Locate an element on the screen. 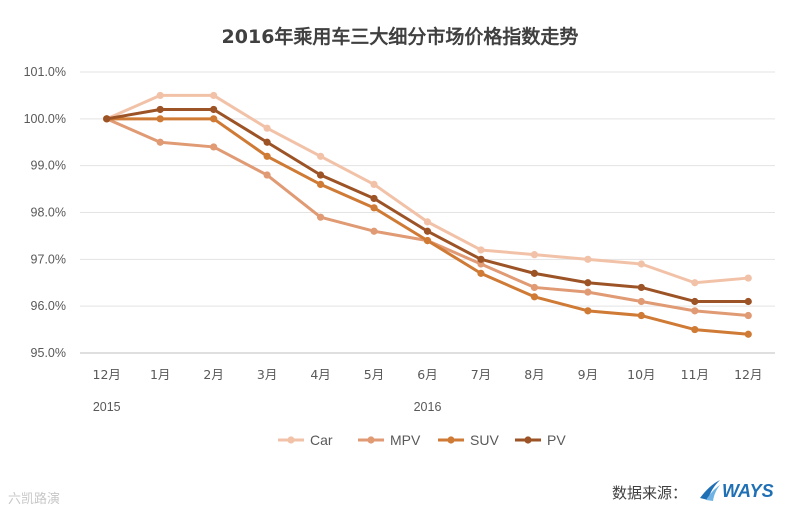  y-axis-ticks: 95.0% 96.0% 97.0% 98.0% 99.0% 100.0% 101.0% is located at coordinates (45, 212).